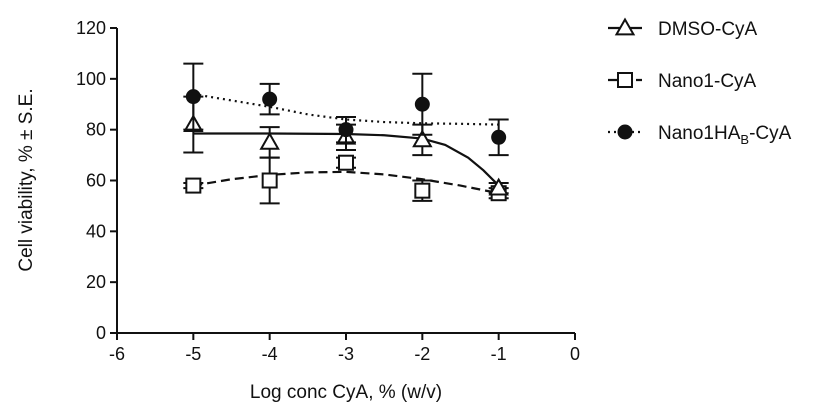 This screenshot has height=409, width=836. Describe the element at coordinates (26, 179) in the screenshot. I see `y-axis-title: Cell viability, % ± S.E.` at that location.